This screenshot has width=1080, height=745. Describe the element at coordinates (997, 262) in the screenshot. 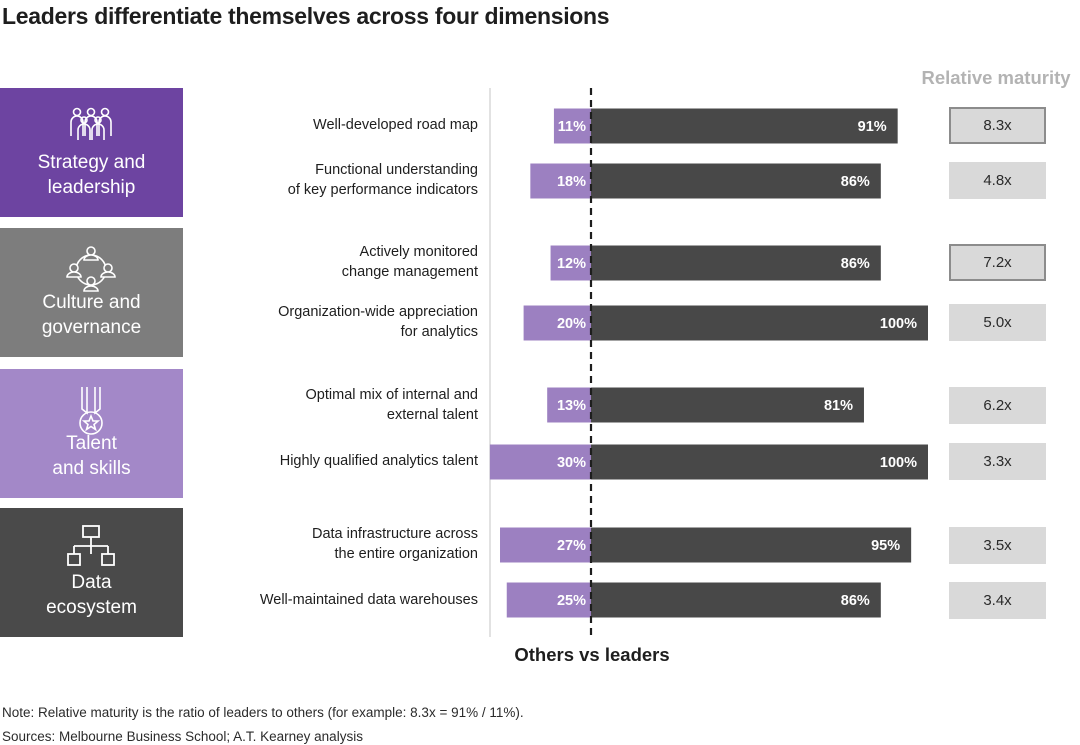

I see `relative-maturity-box: 7.2x` at that location.